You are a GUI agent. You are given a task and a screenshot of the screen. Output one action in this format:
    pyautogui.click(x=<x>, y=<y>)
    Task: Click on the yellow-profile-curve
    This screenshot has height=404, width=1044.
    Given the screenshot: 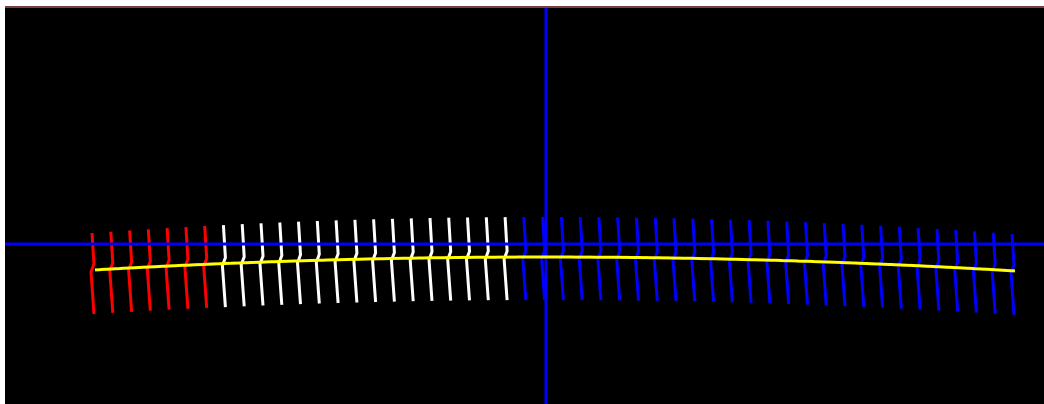 What is the action you would take?
    pyautogui.click(x=555, y=264)
    